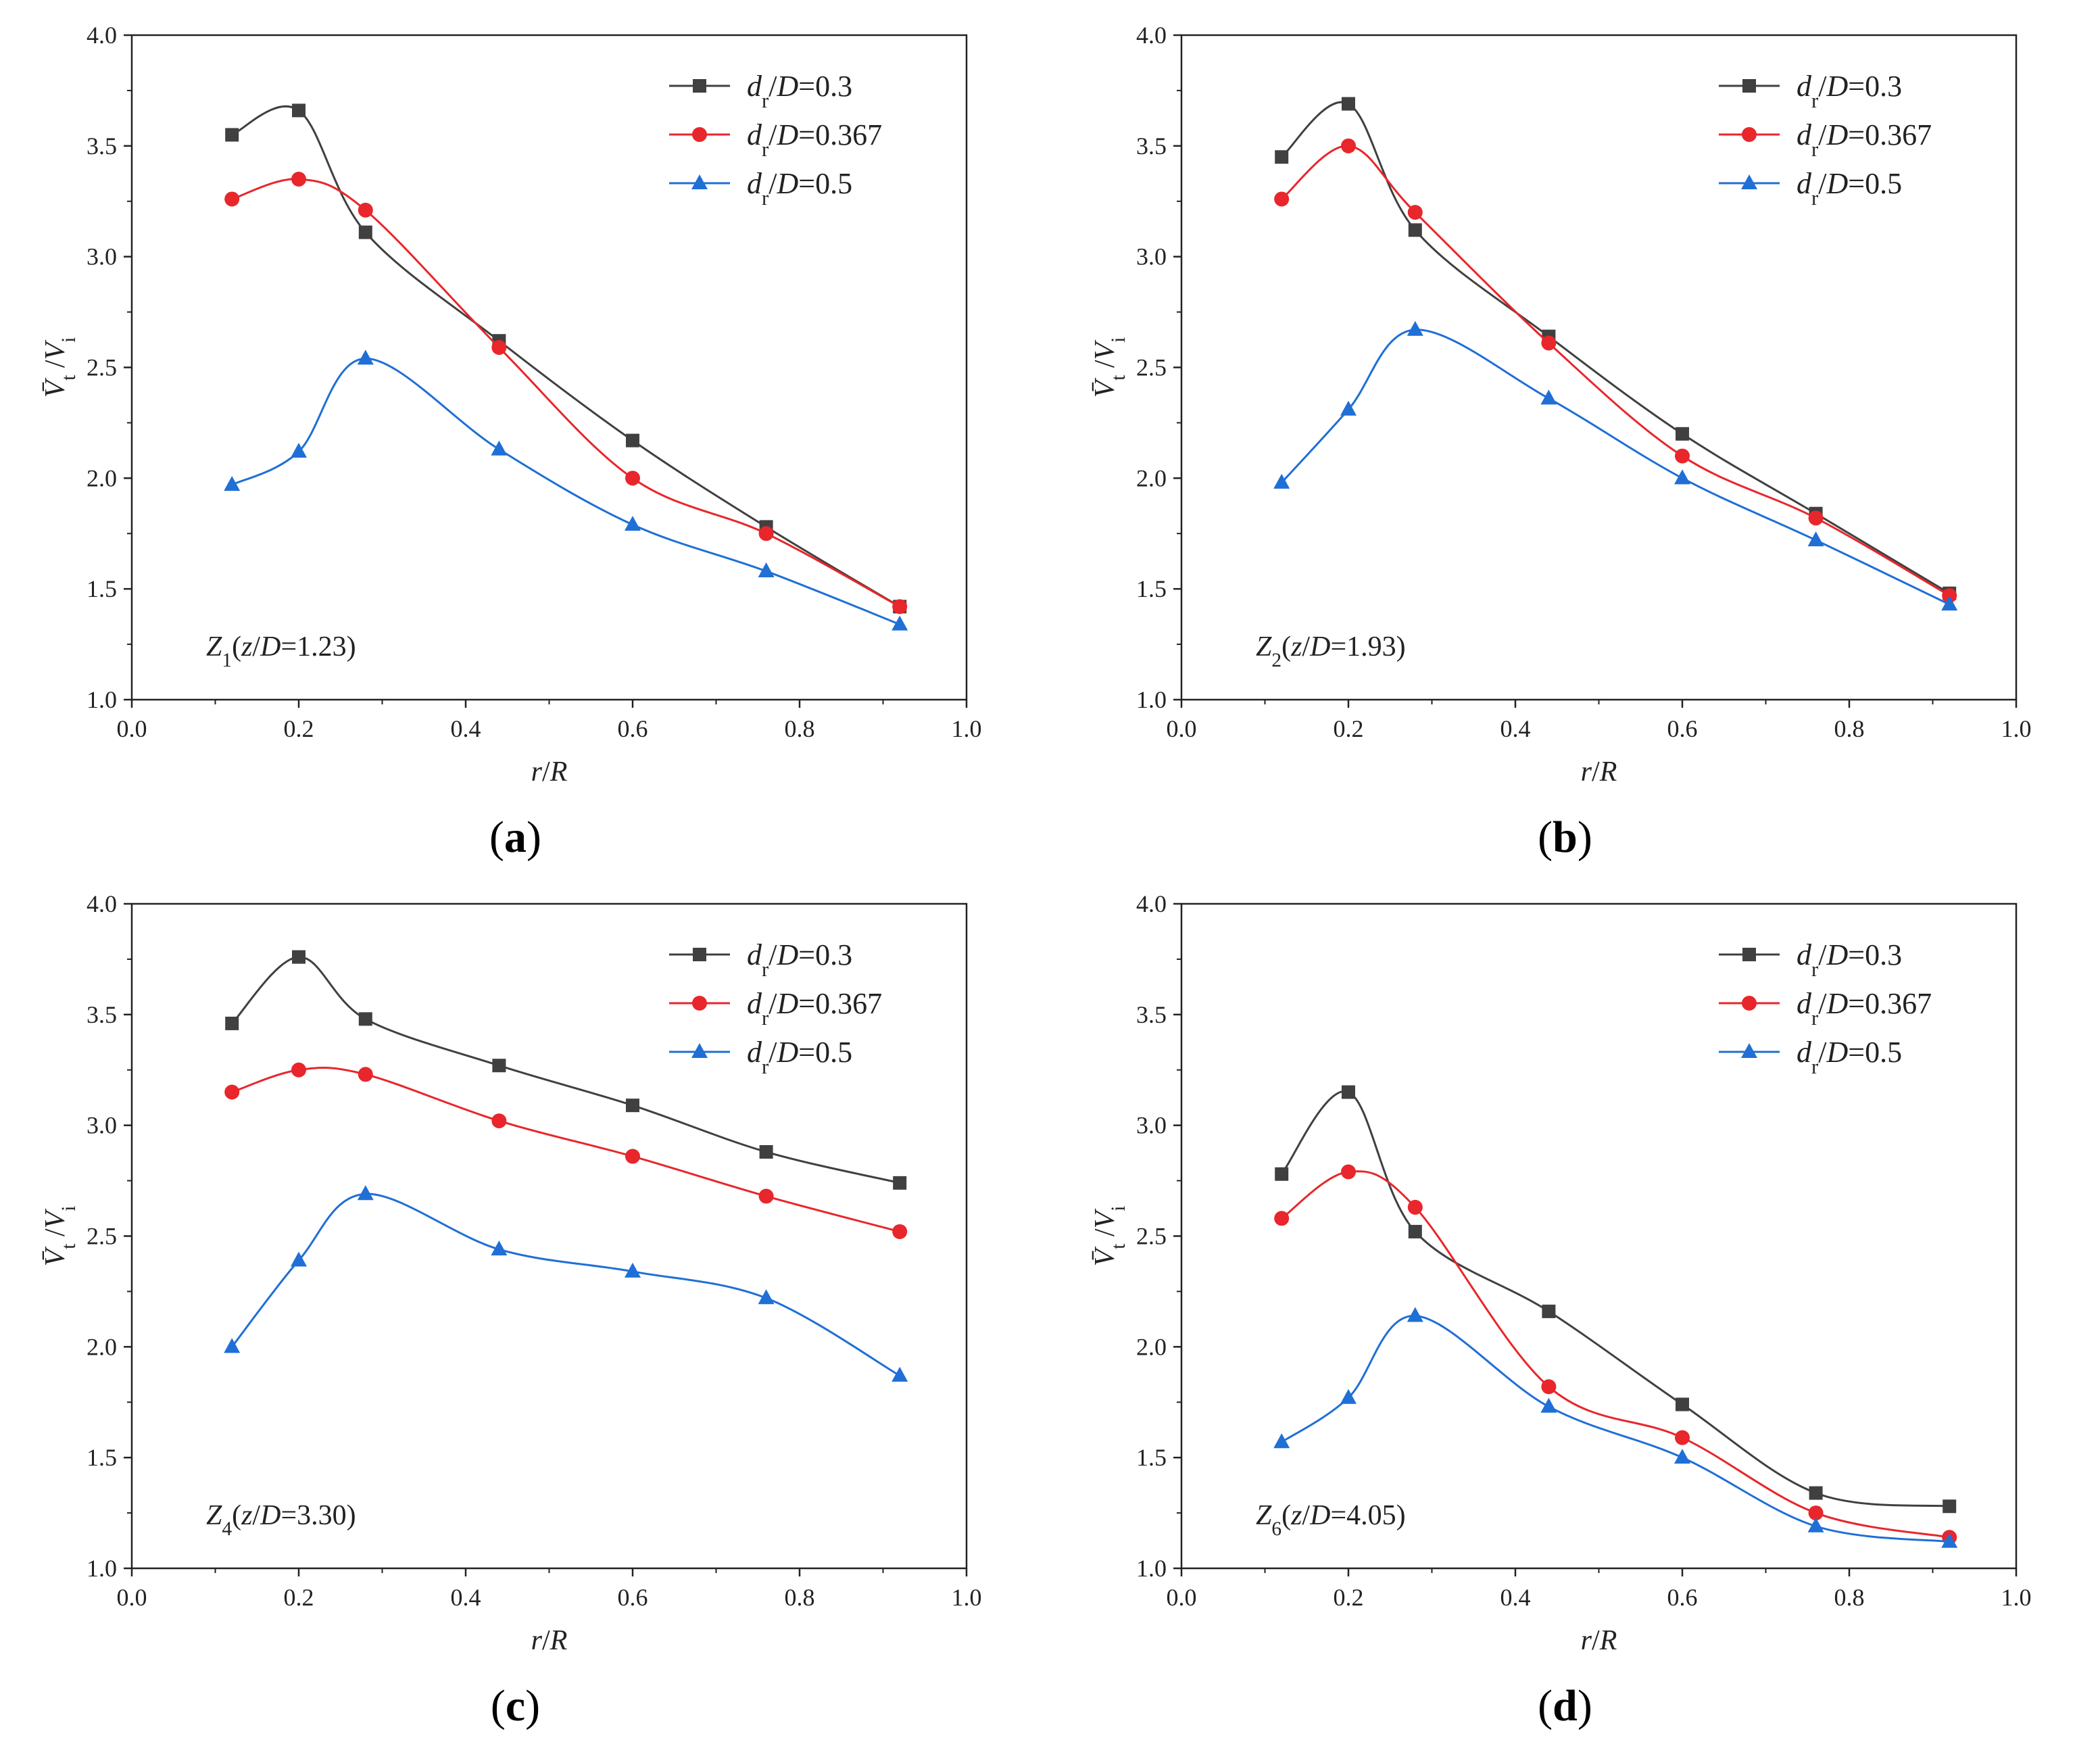 The width and height of the screenshot is (2100, 1738). Describe the element at coordinates (1349, 728) in the screenshot. I see `x-tick-label: 0.2` at that location.